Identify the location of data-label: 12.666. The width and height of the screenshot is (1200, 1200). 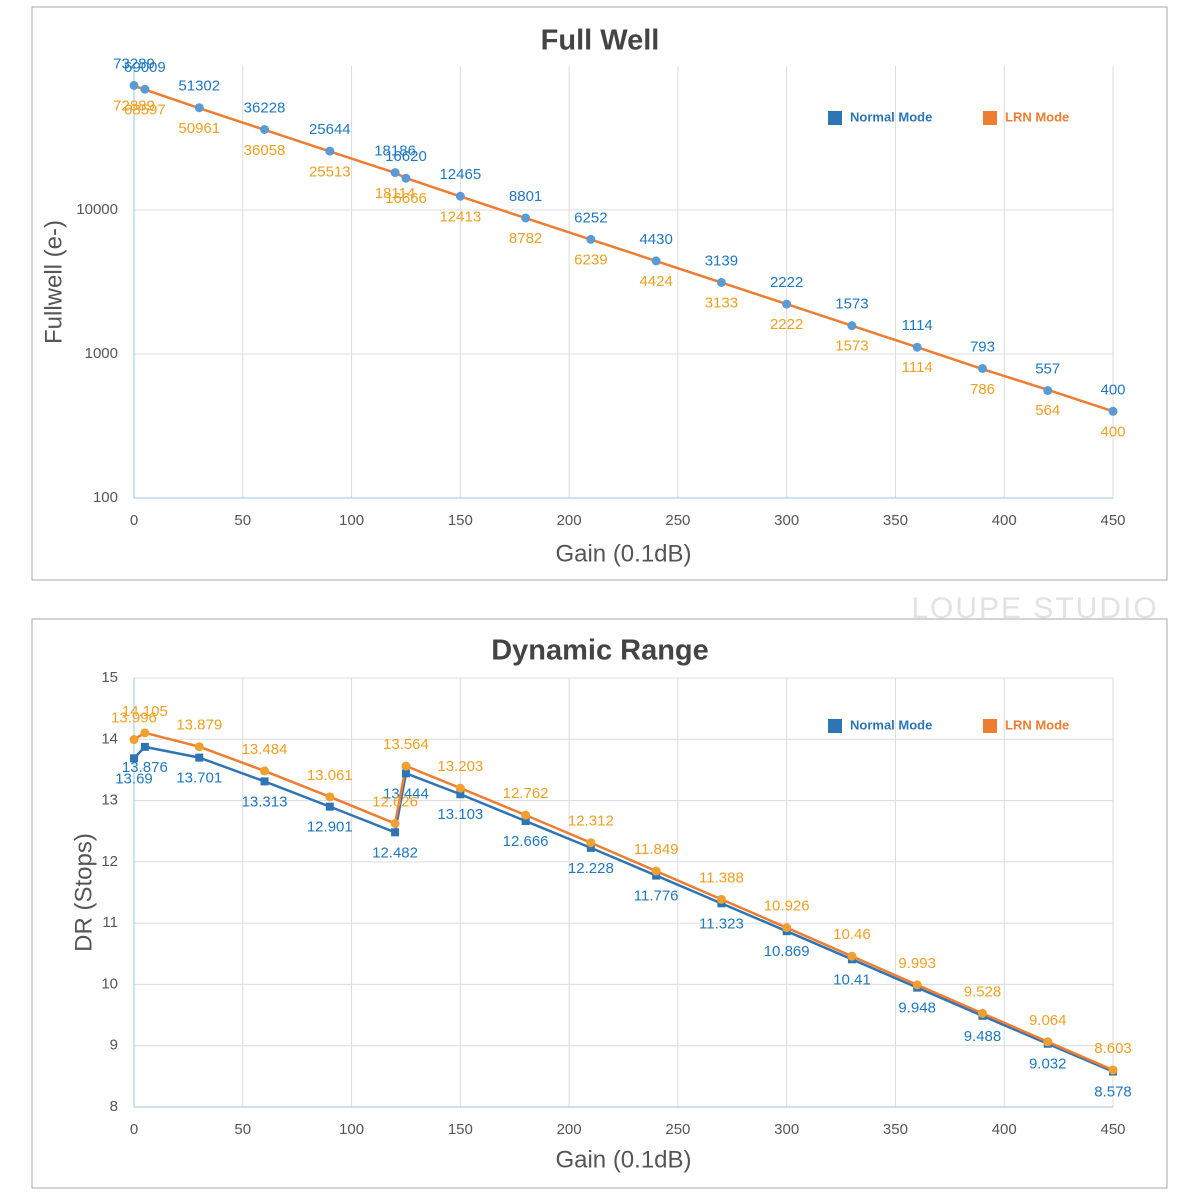
(526, 841).